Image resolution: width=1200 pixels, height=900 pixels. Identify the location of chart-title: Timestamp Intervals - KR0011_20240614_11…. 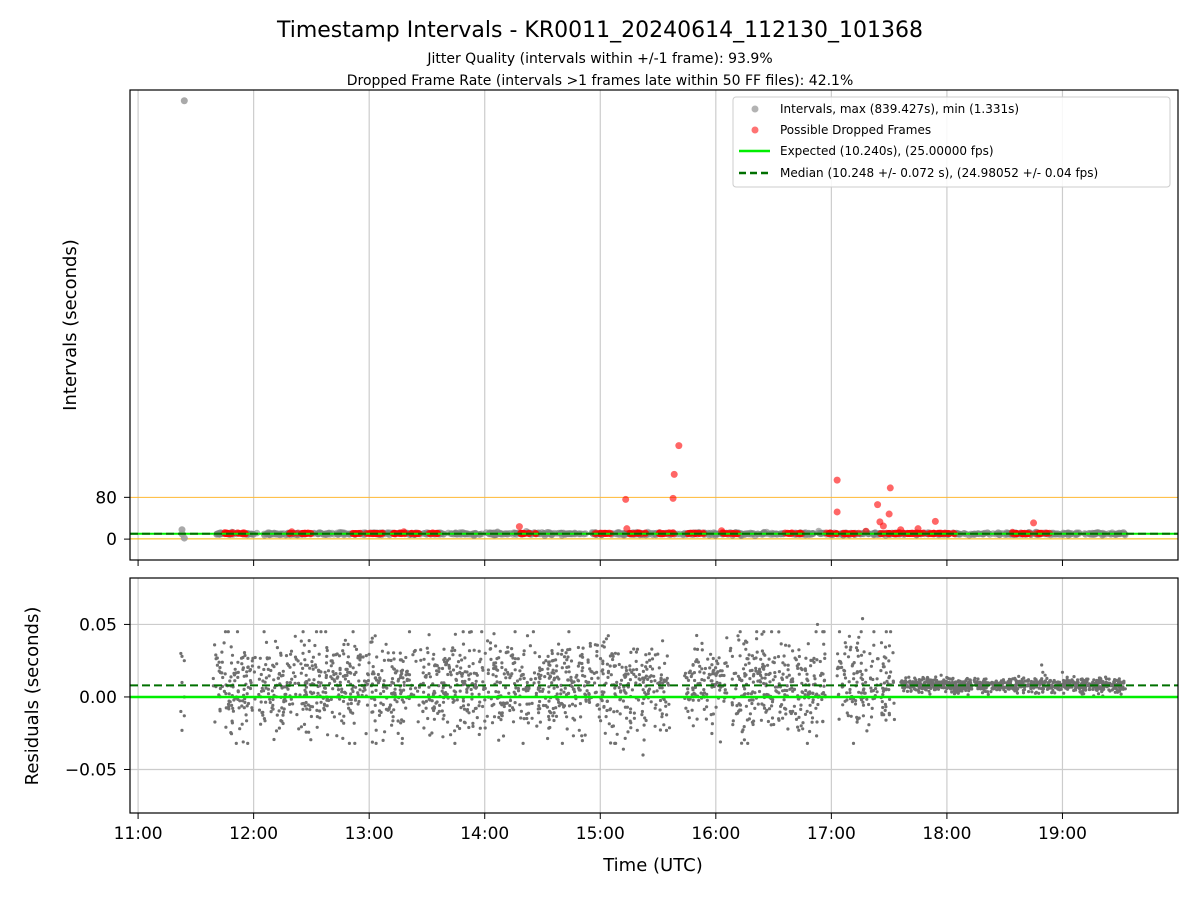
(599, 30).